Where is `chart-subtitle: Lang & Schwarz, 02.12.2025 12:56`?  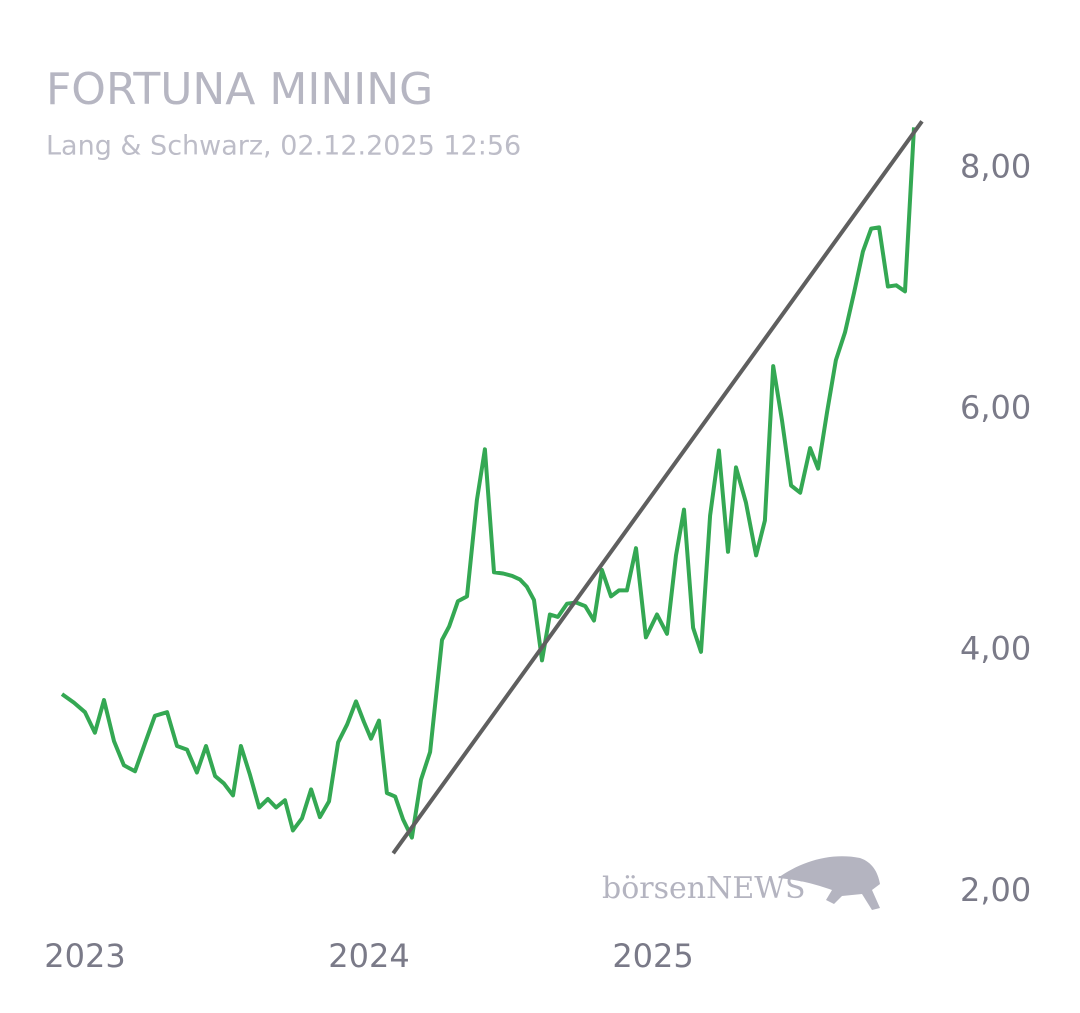
chart-subtitle: Lang & Schwarz, 02.12.2025 12:56 is located at coordinates (283, 146).